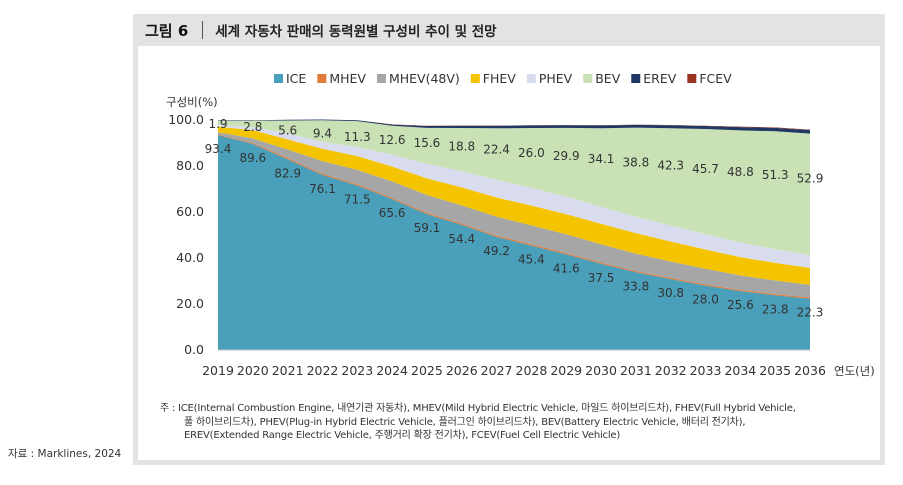  What do you see at coordinates (192, 102) in the screenshot?
I see `y-axis-title: 구성비(%)` at bounding box center [192, 102].